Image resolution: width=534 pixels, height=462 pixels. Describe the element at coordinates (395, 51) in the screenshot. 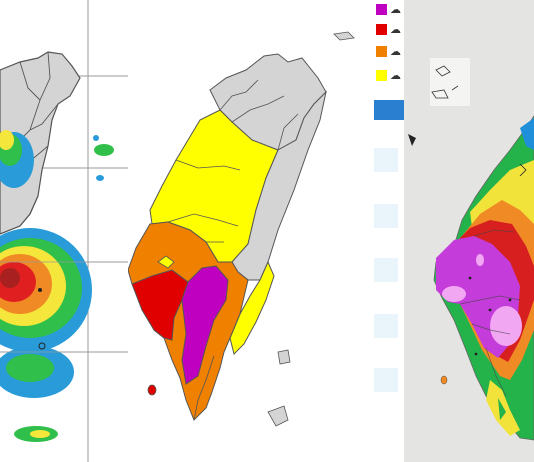

I see `lightning-cloud-icon: ☁` at that location.